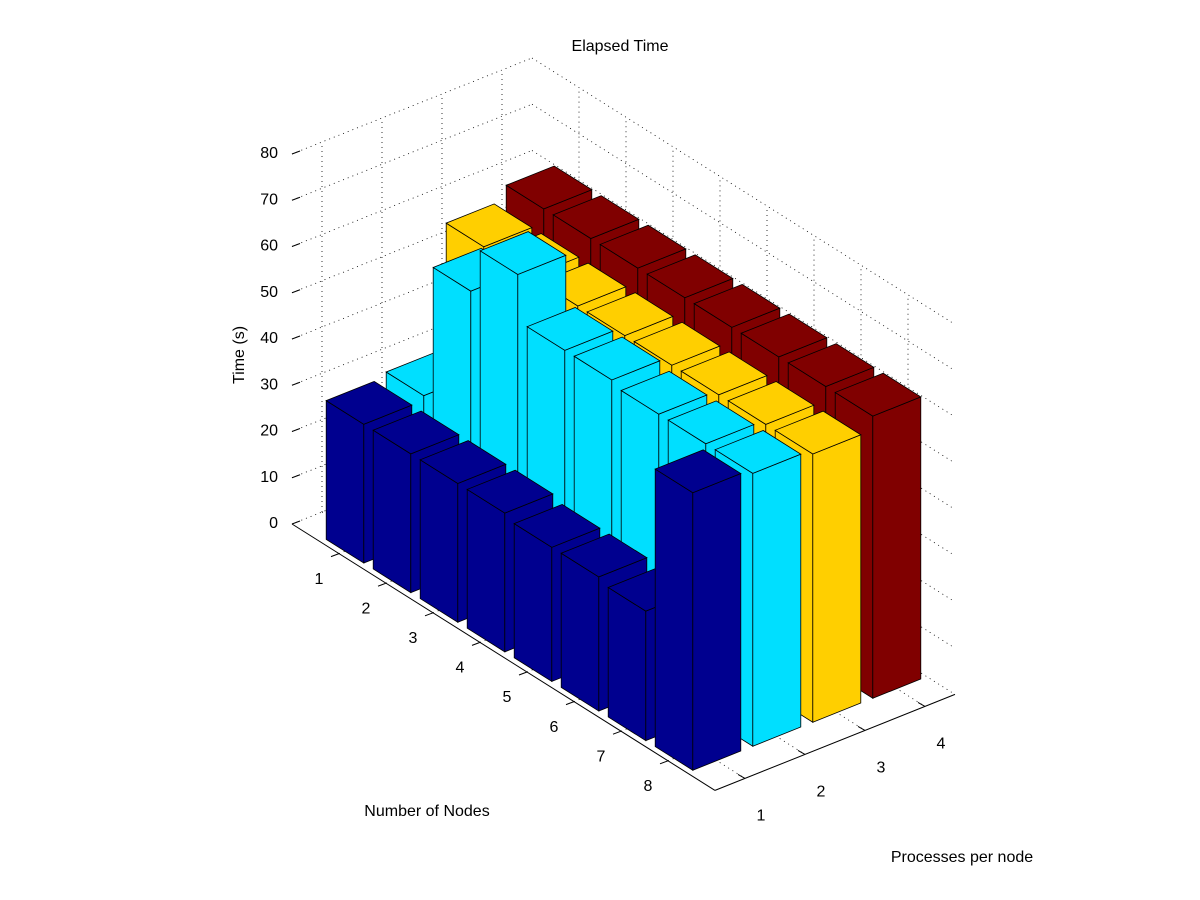 This screenshot has height=900, width=1200. Describe the element at coordinates (426, 811) in the screenshot. I see `x-axis-label: Number of Nodes` at that location.